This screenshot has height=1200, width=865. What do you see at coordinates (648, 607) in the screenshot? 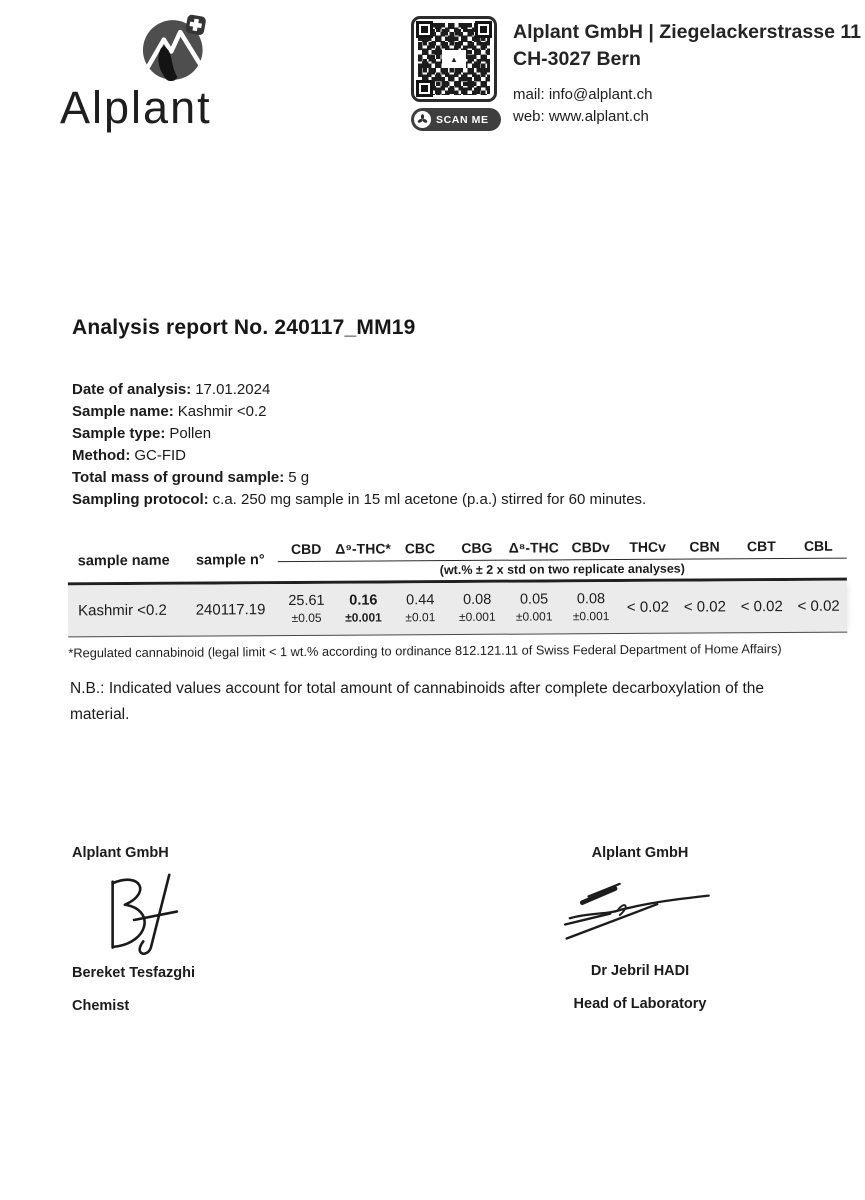
I see `cell-thcv: < 0.02` at bounding box center [648, 607].